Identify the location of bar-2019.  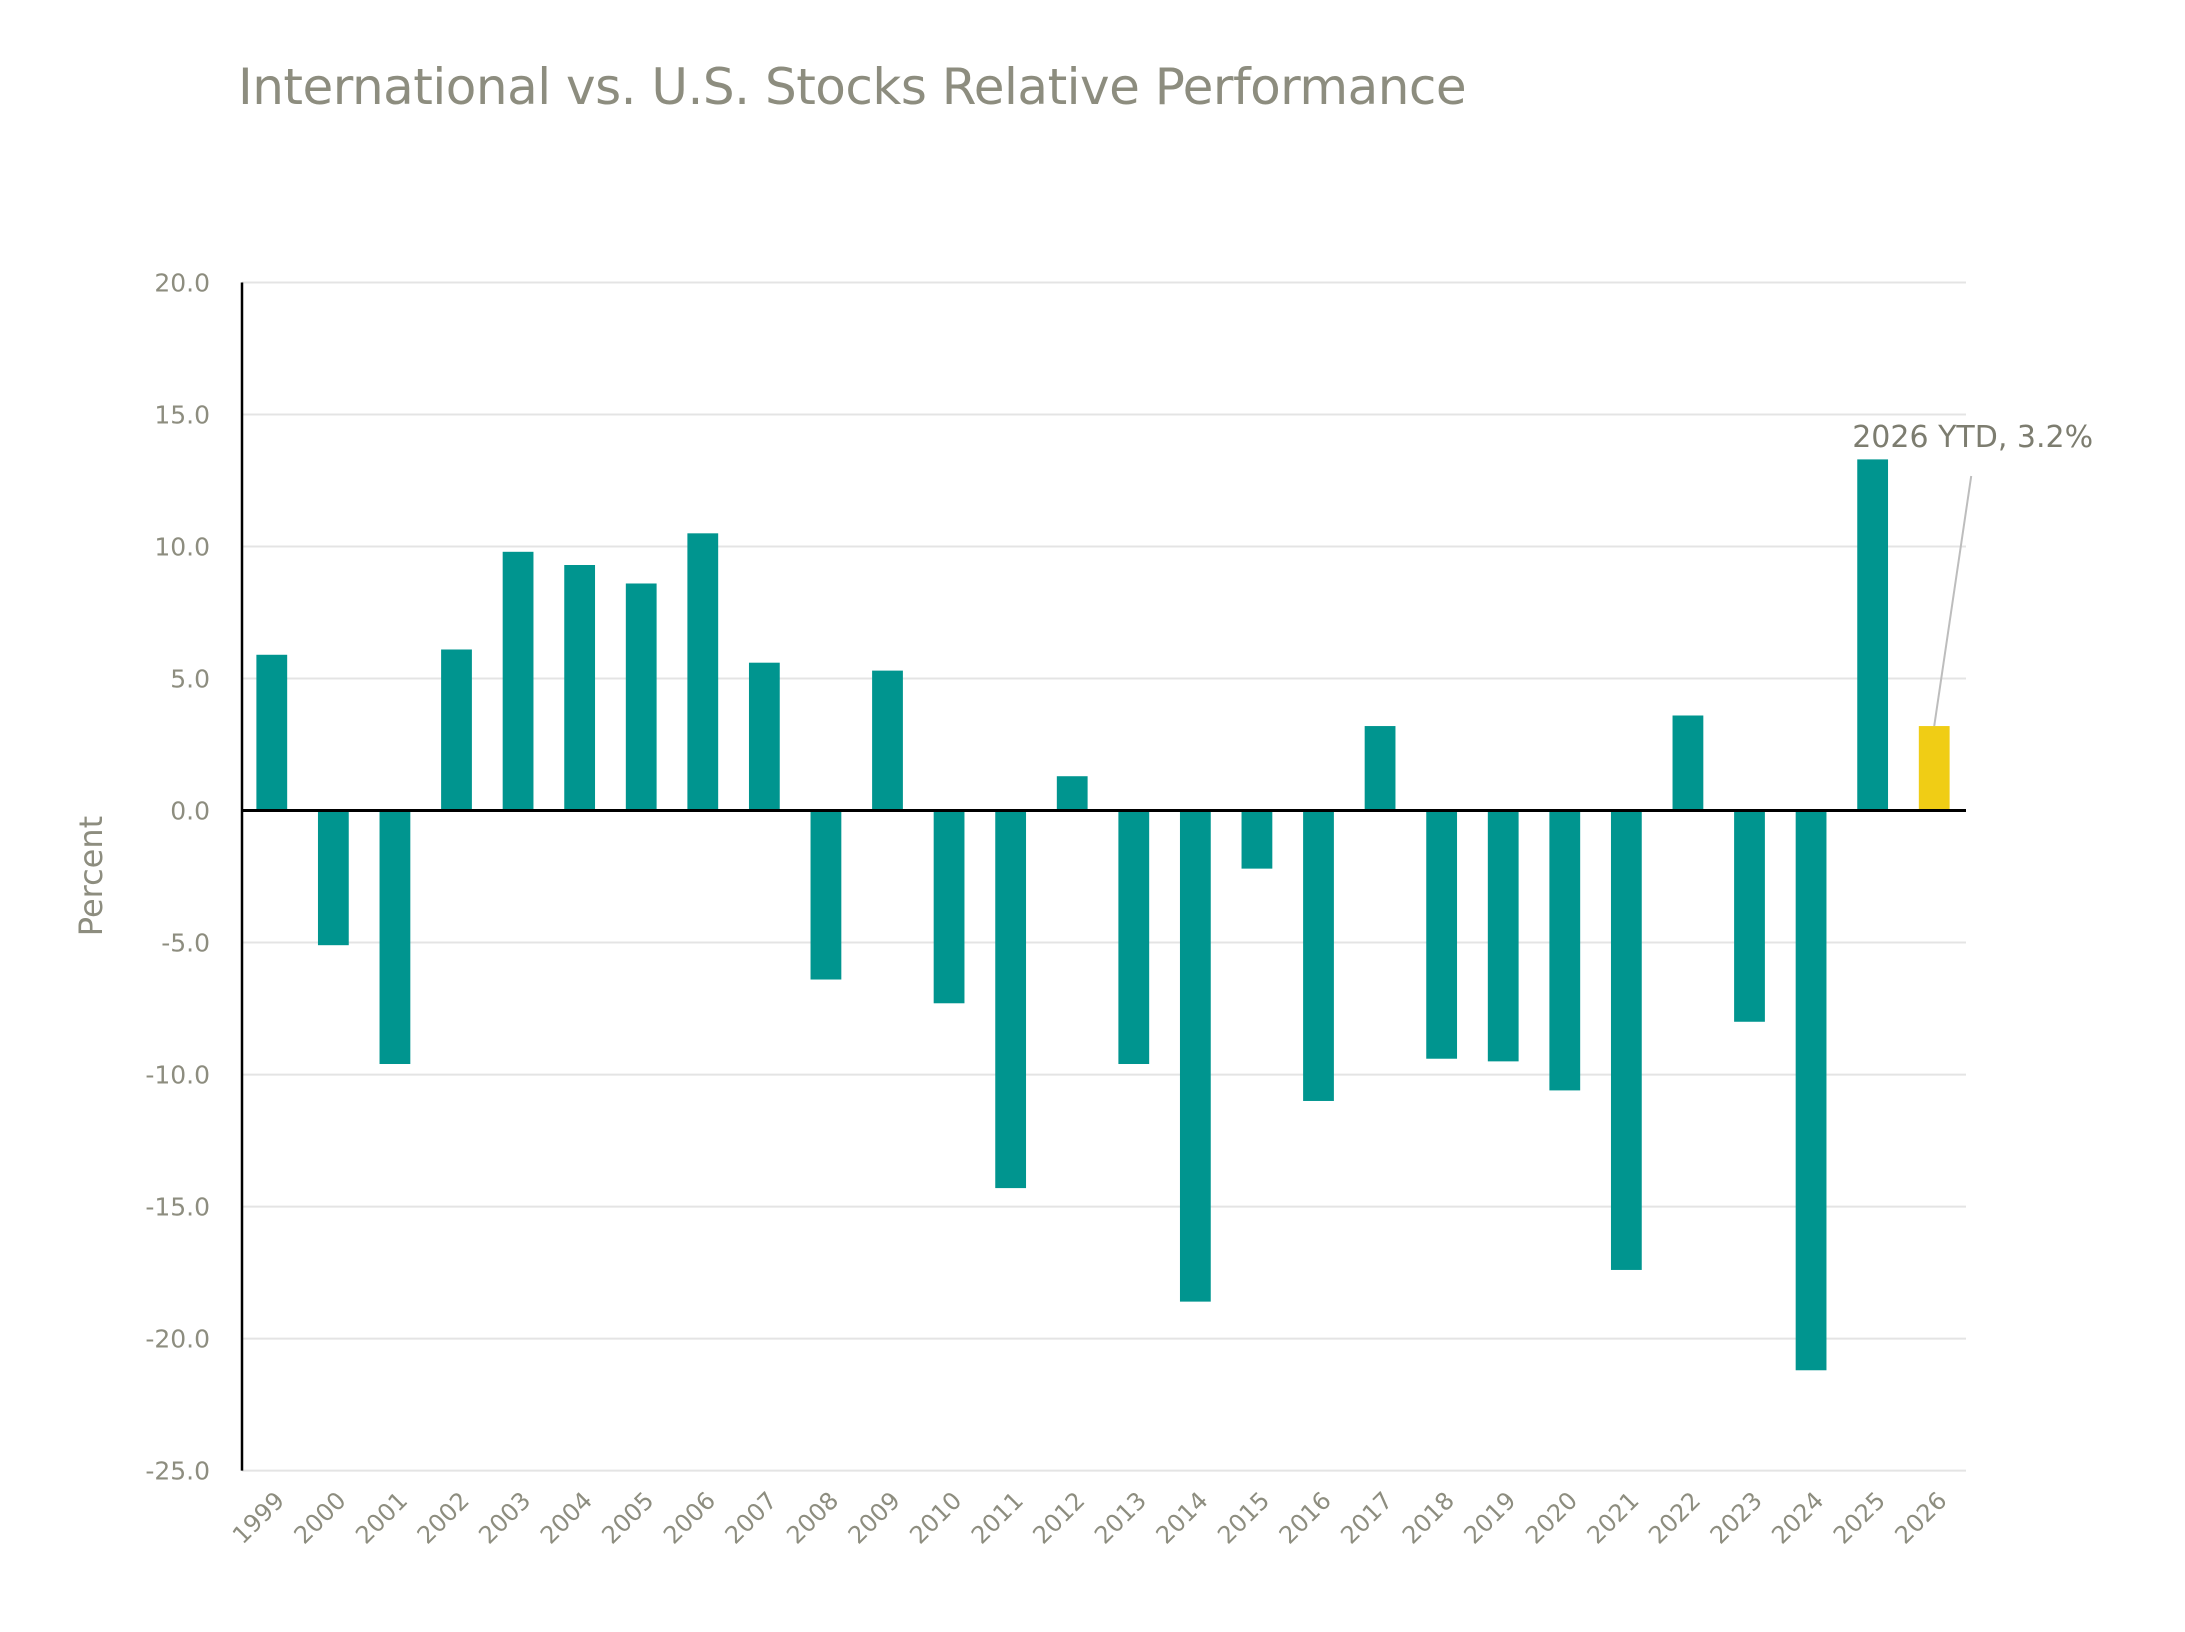
(1503, 936).